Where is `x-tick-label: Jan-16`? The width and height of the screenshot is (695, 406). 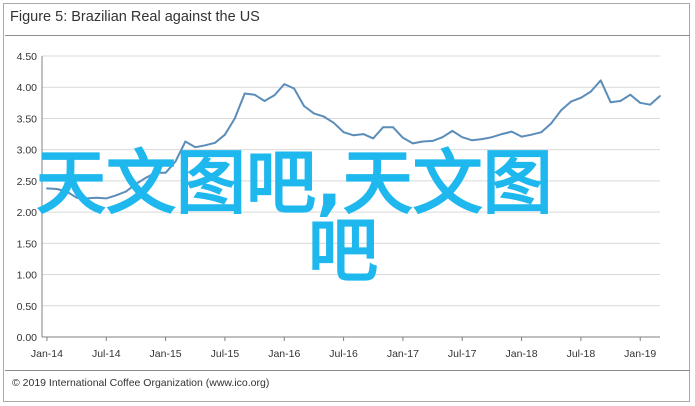
x-tick-label: Jan-16 is located at coordinates (284, 354).